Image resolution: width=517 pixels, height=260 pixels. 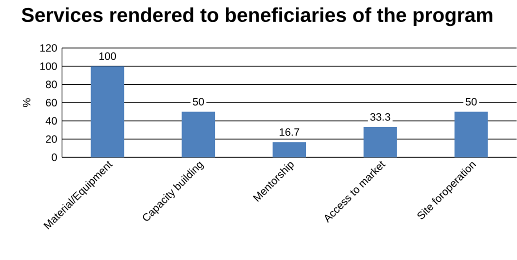 I want to click on y-tick-label: 120, so click(x=48, y=48).